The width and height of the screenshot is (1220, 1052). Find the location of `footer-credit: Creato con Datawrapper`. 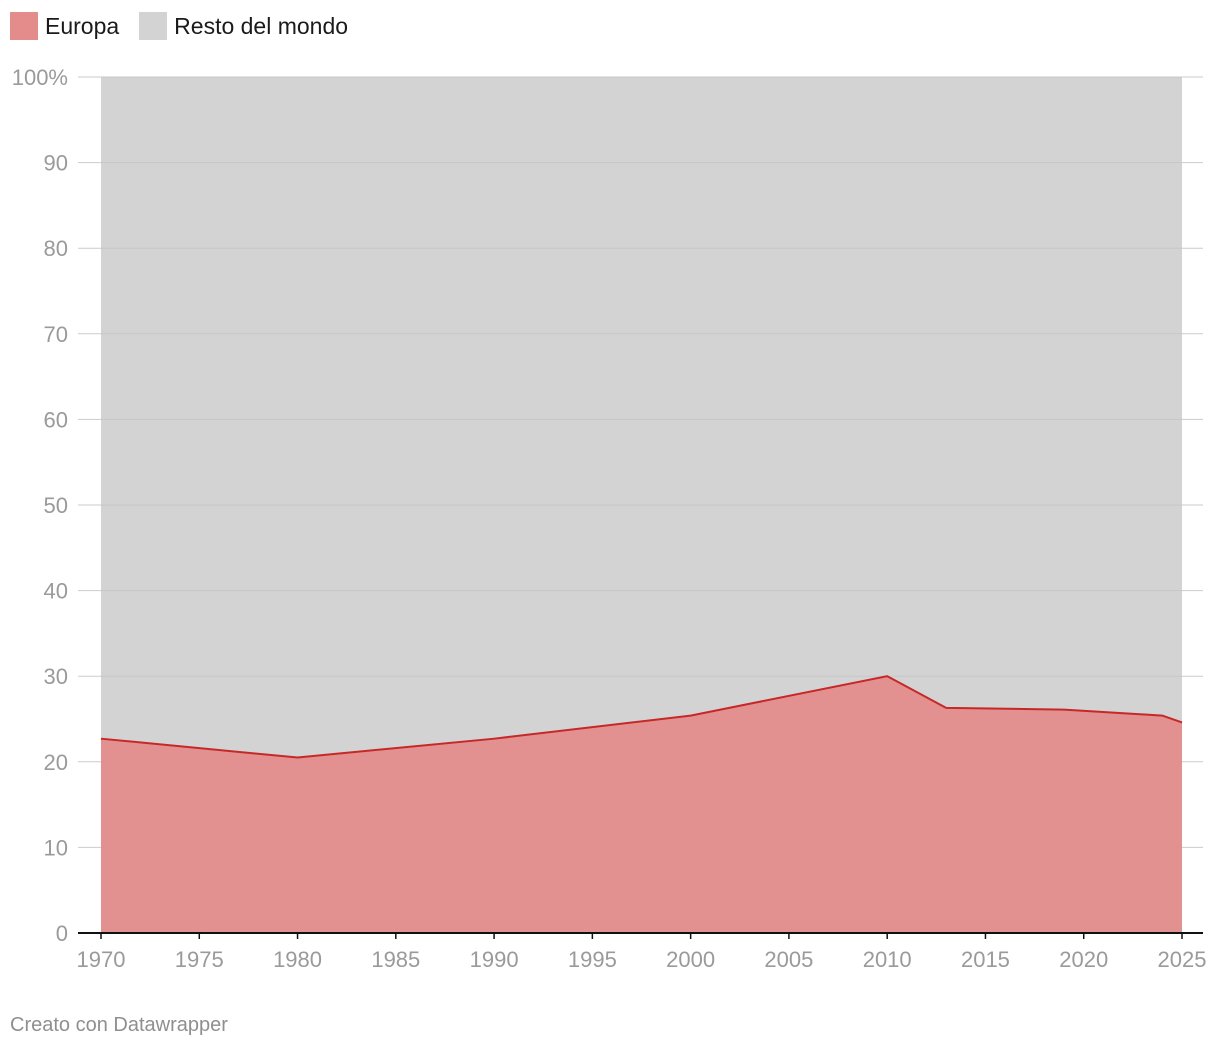

footer-credit: Creato con Datawrapper is located at coordinates (119, 1025).